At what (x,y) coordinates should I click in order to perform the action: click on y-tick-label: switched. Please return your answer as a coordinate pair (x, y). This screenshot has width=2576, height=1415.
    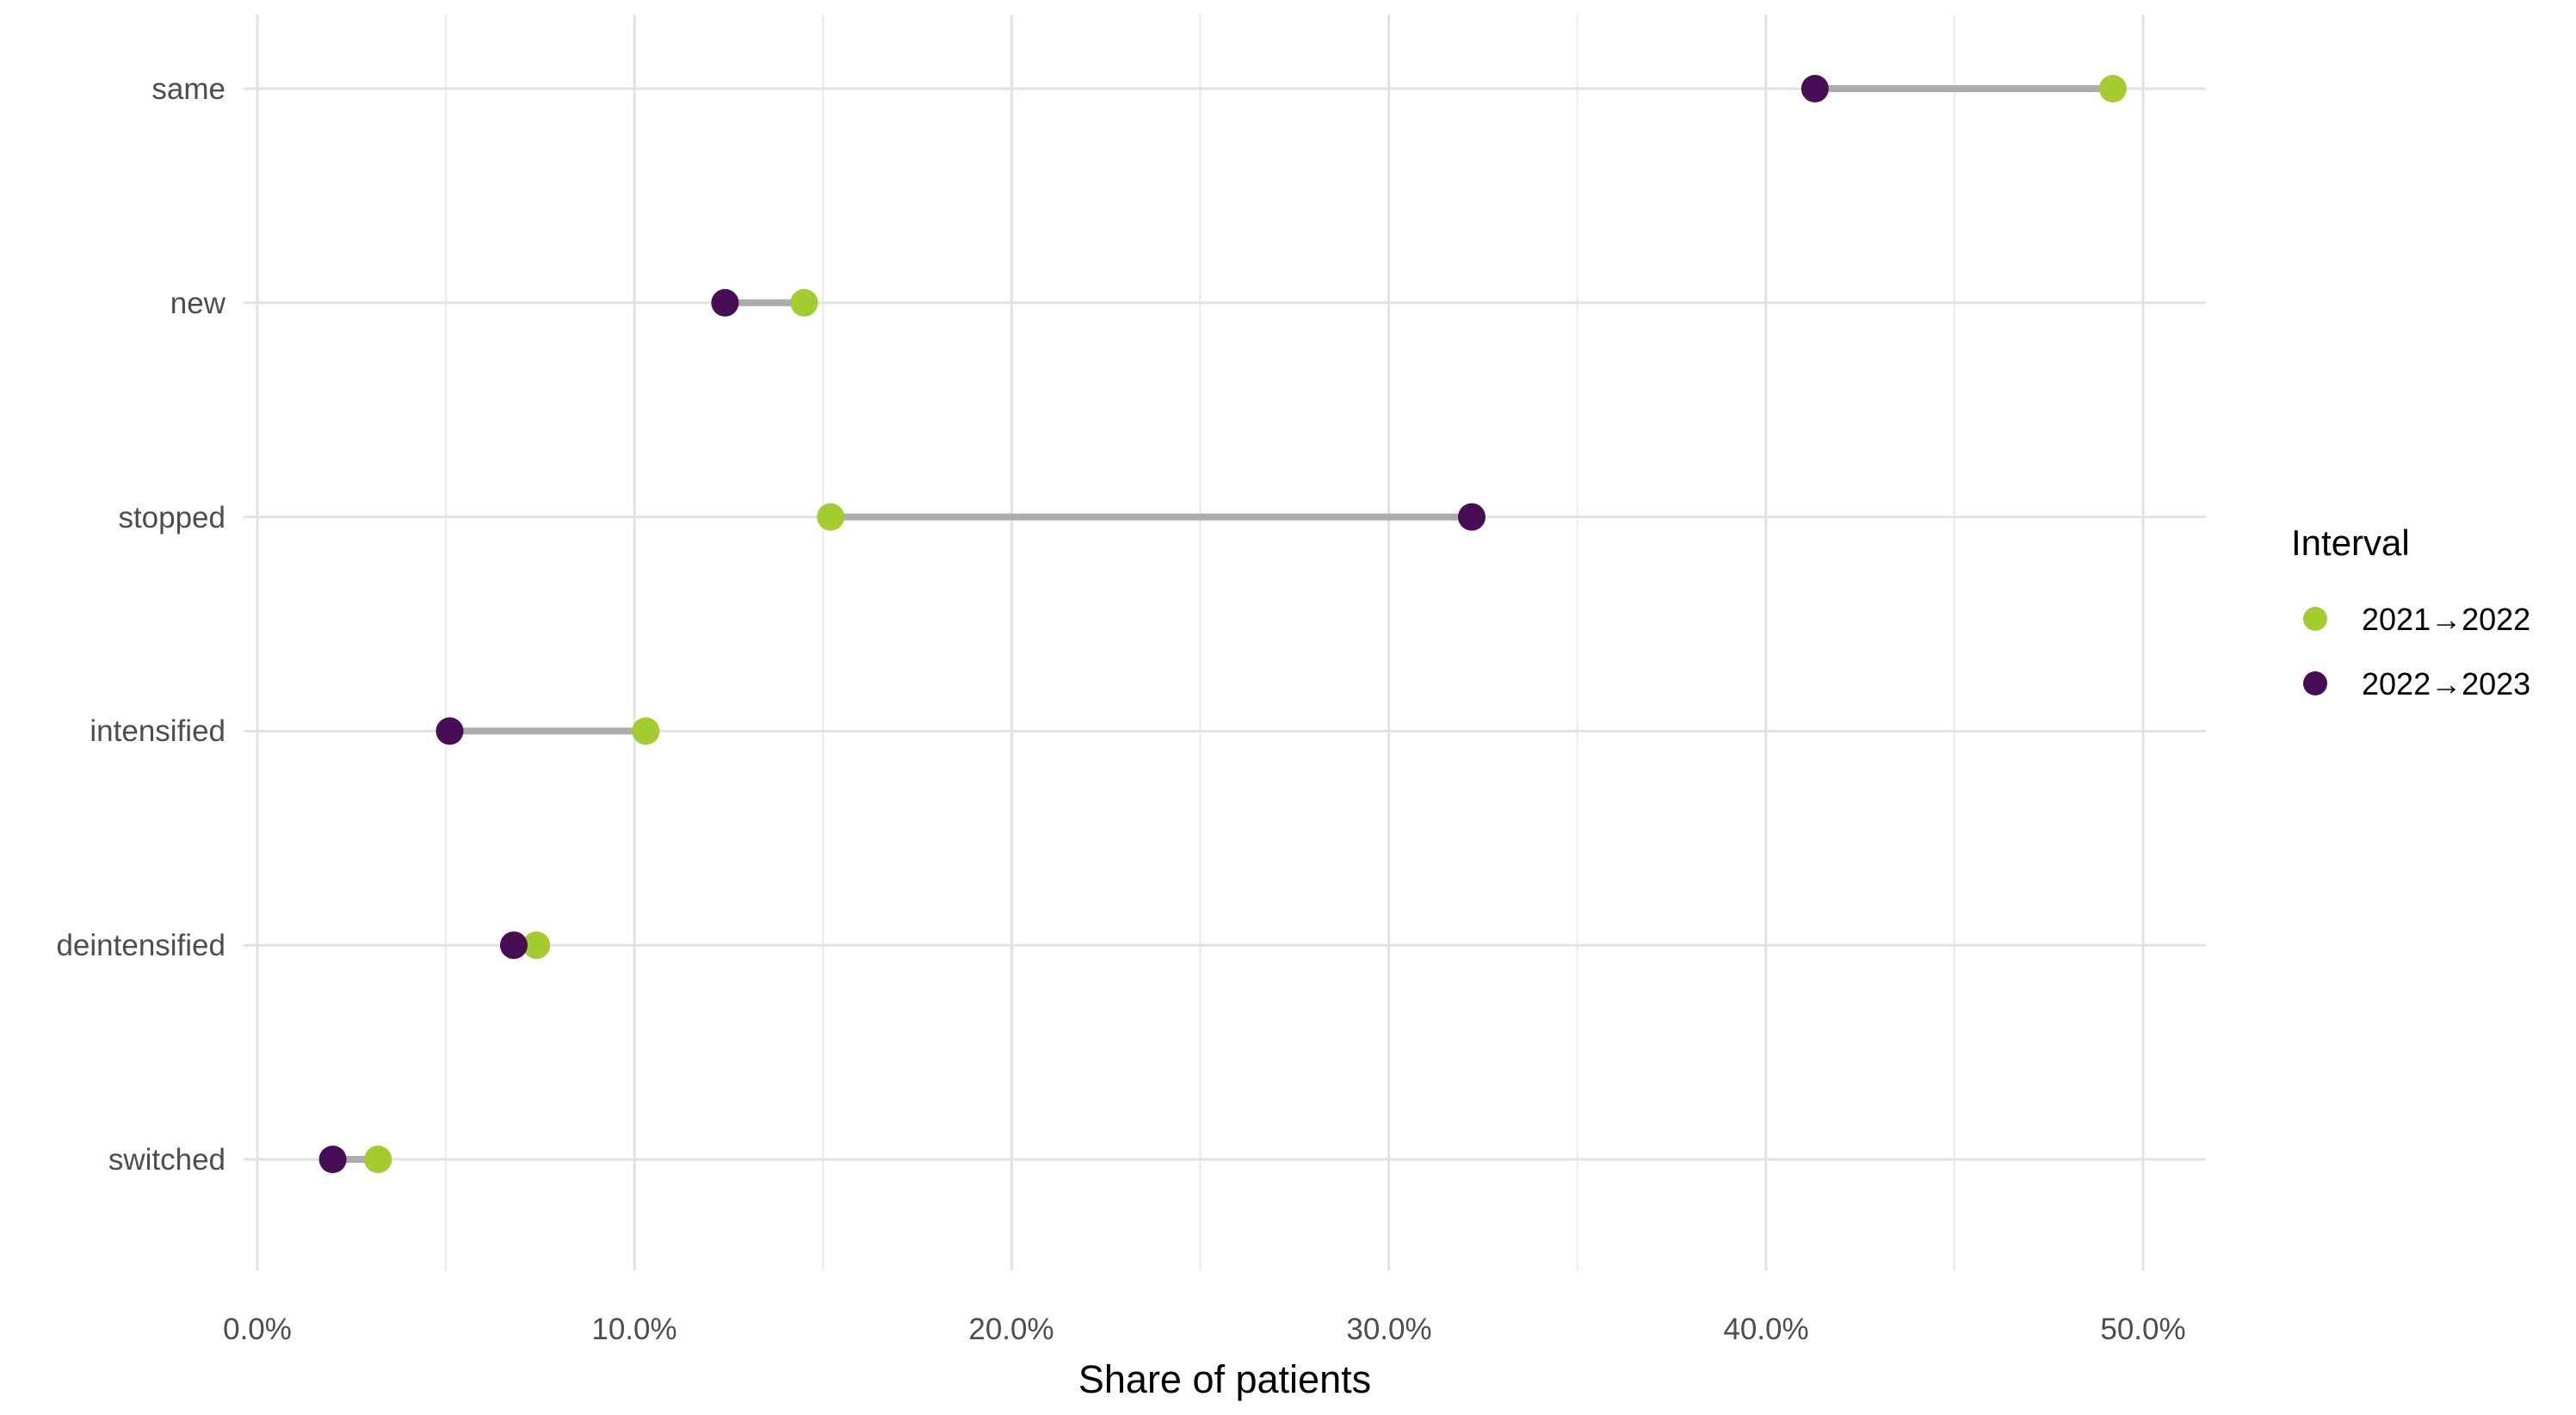
    Looking at the image, I should click on (166, 1160).